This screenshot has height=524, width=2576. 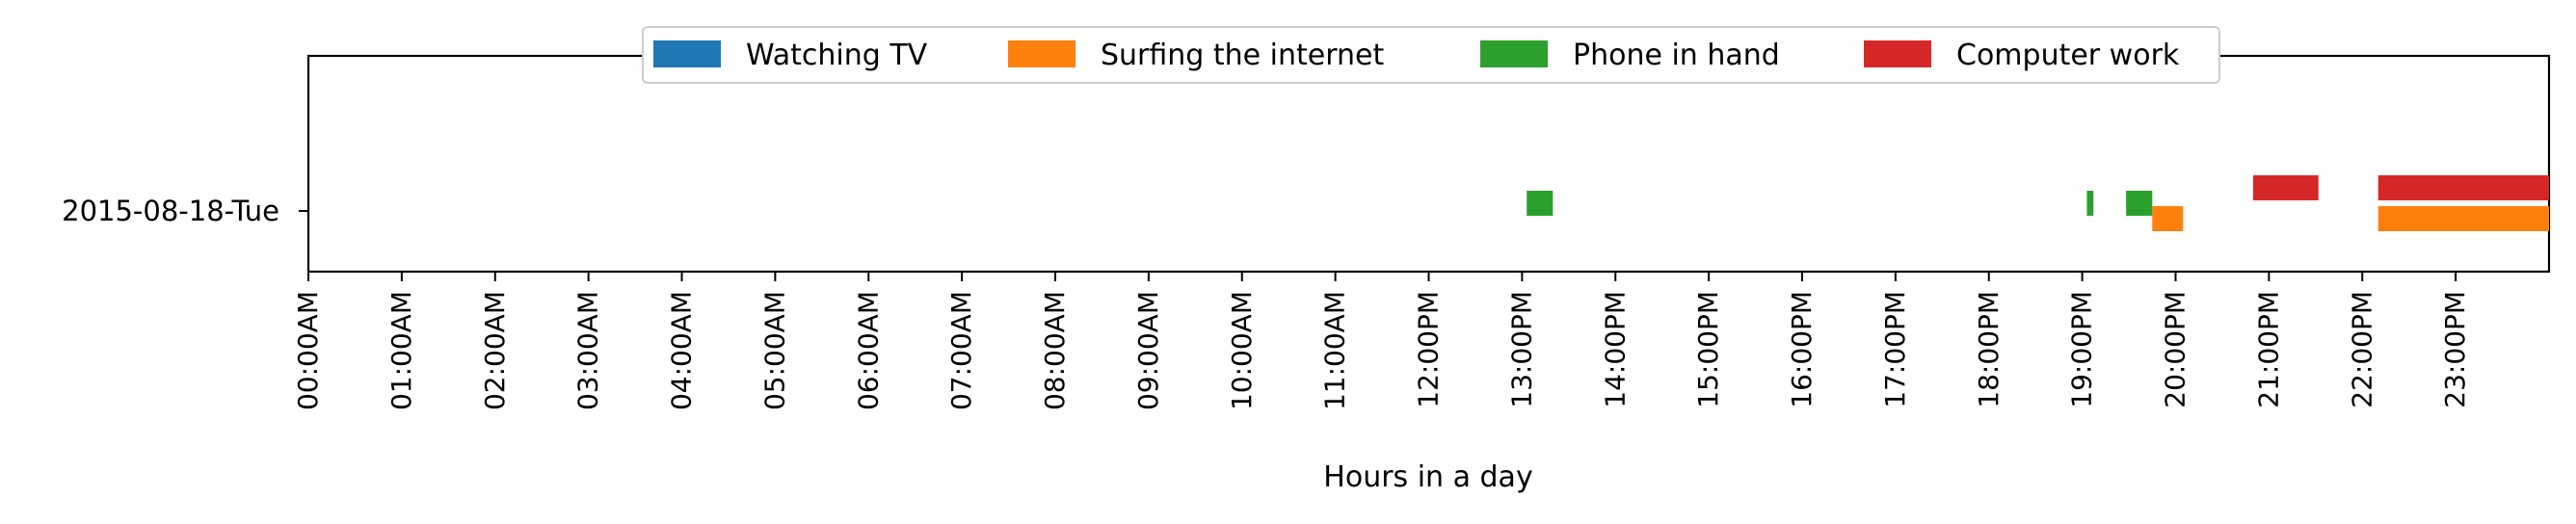 I want to click on x-tick-label: 14:00PM, so click(x=1615, y=349).